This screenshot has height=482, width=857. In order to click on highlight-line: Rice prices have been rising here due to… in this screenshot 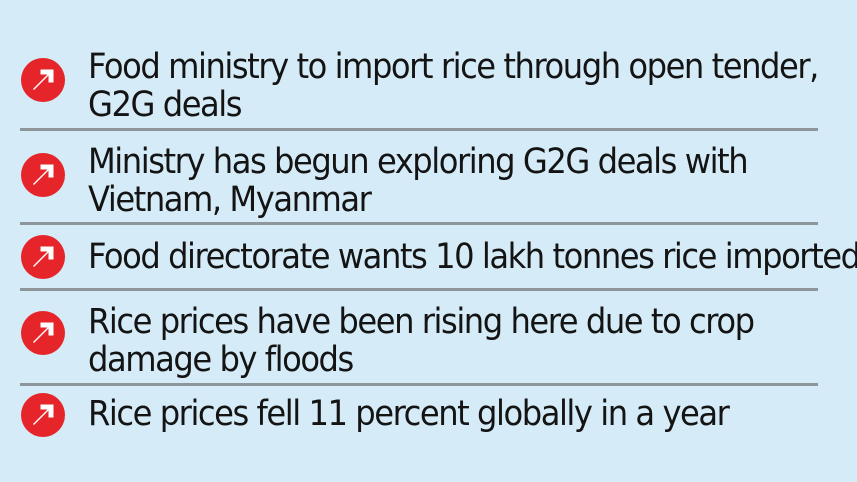, I will do `click(421, 322)`.